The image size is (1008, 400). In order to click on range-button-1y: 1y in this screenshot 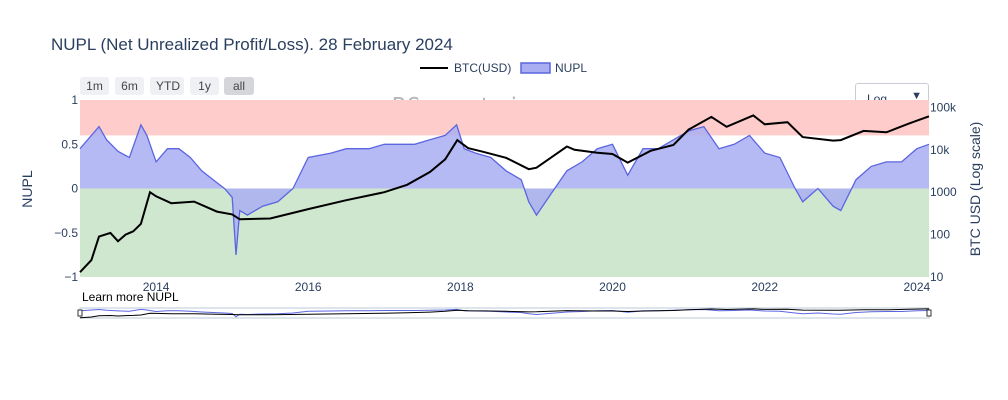, I will do `click(204, 86)`.